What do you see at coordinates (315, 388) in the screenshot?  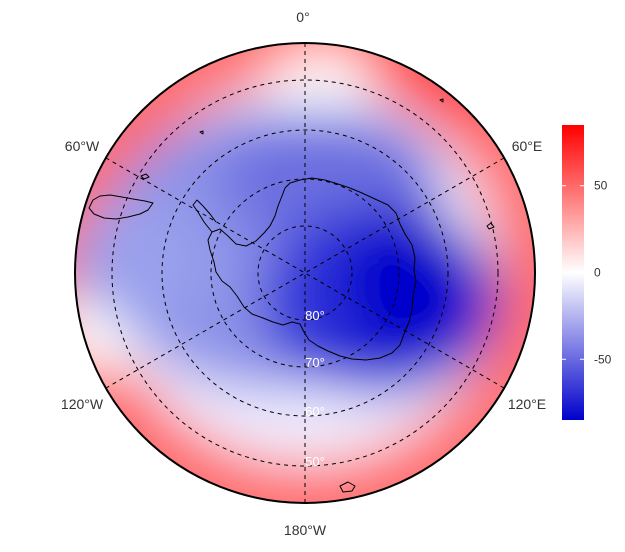 I see `latitude-labels: 80° 70° 60° 50°` at bounding box center [315, 388].